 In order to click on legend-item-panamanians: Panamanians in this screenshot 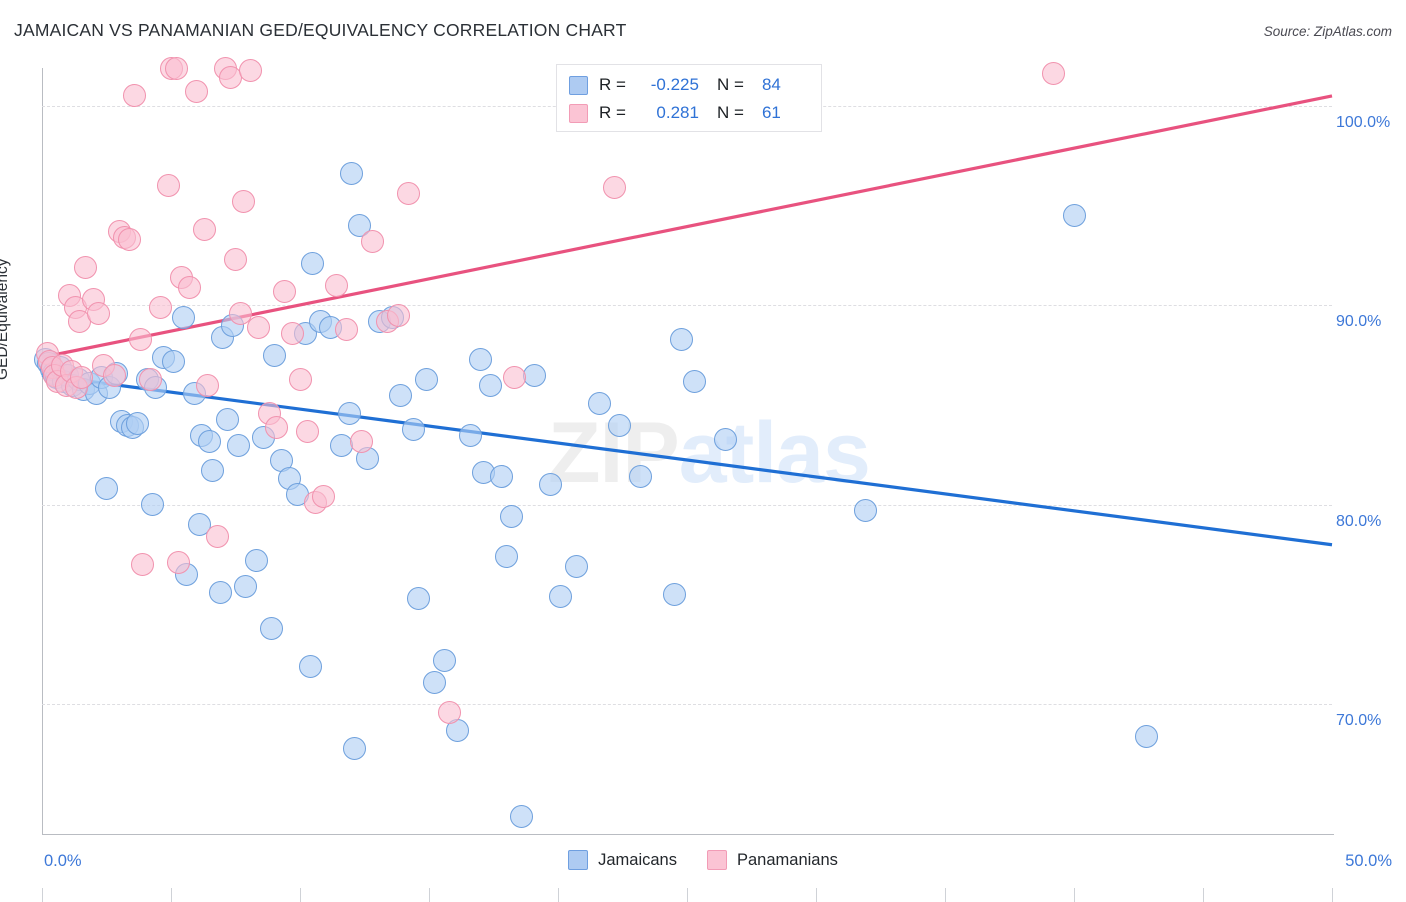, I will do `click(772, 860)`.